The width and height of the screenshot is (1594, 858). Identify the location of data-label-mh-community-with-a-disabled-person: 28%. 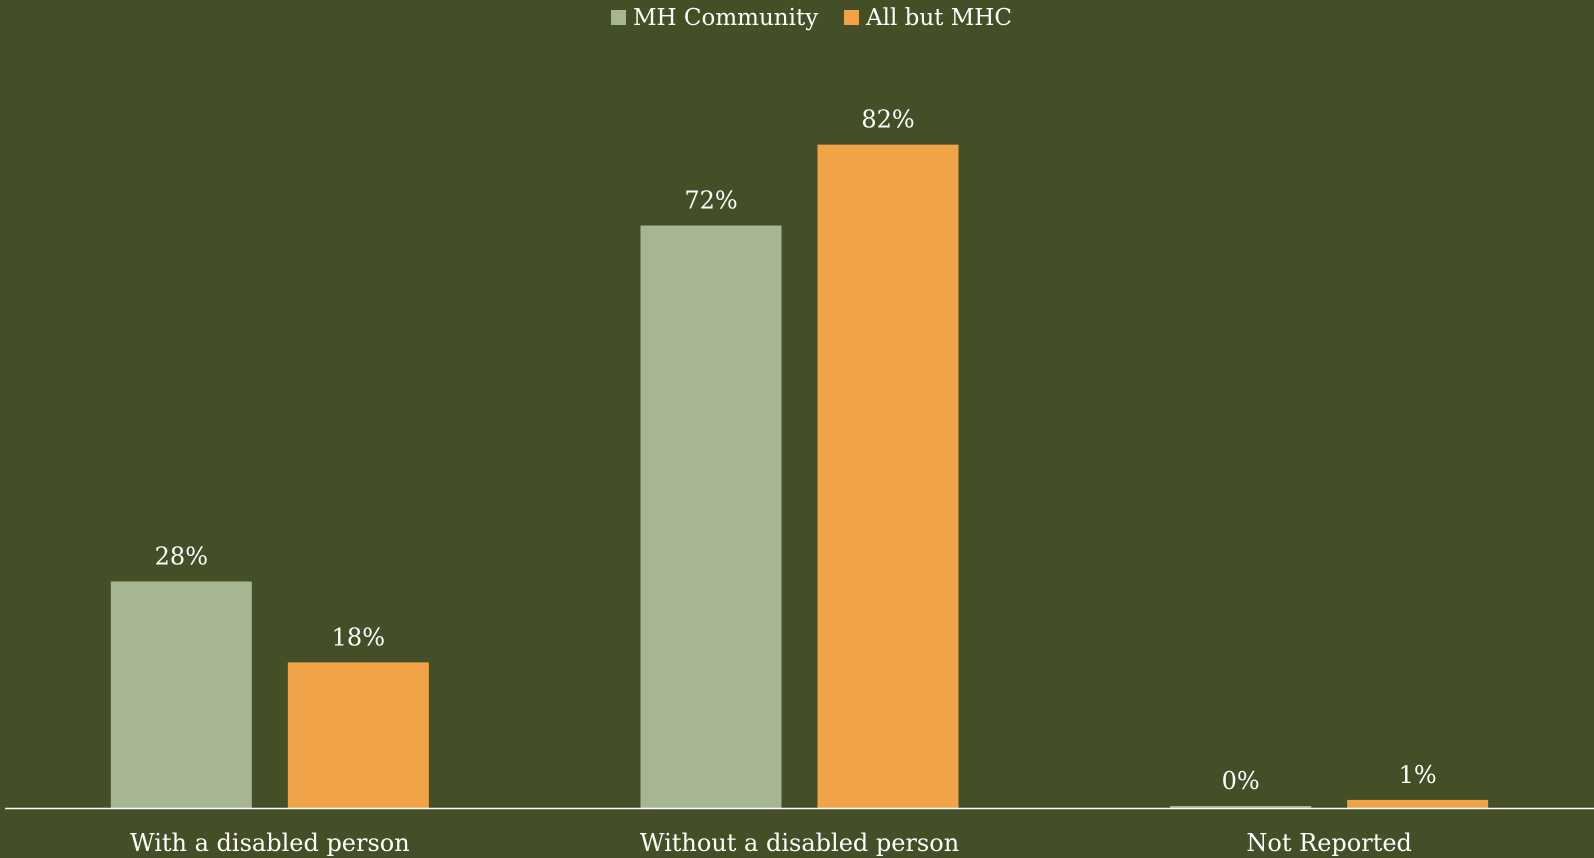
(181, 556).